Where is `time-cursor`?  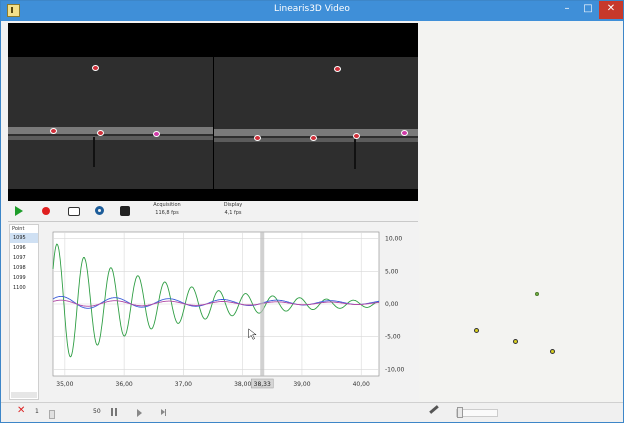
time-cursor is located at coordinates (262, 304).